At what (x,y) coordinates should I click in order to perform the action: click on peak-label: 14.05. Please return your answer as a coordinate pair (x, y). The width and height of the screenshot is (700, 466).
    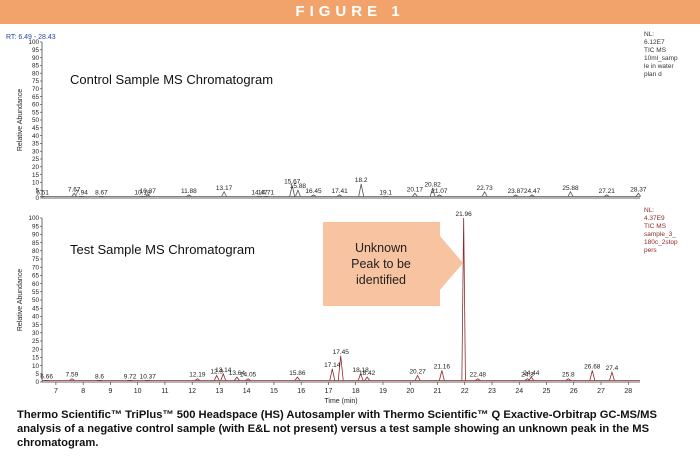
    Looking at the image, I should click on (248, 375).